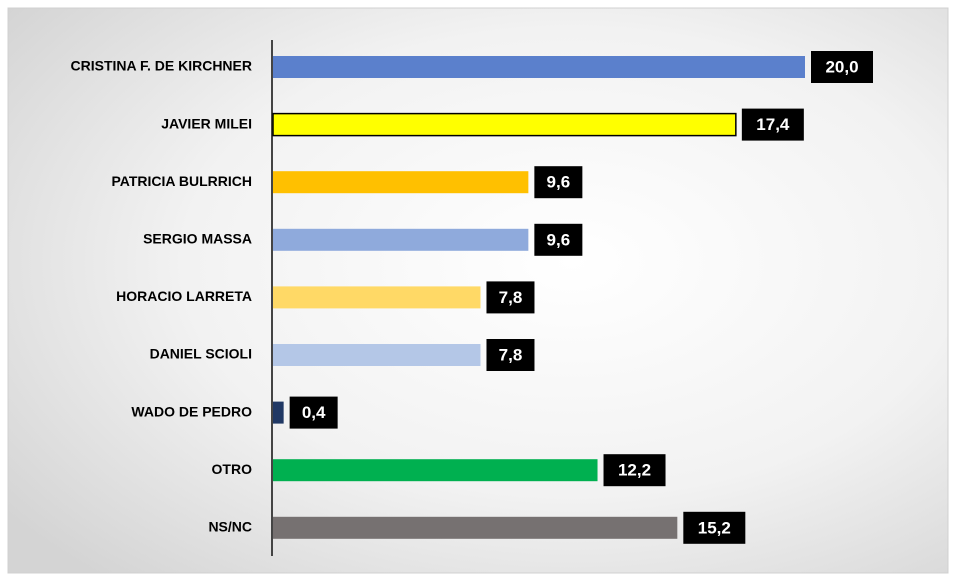 This screenshot has width=958, height=581. I want to click on value-label: 20,0, so click(841, 66).